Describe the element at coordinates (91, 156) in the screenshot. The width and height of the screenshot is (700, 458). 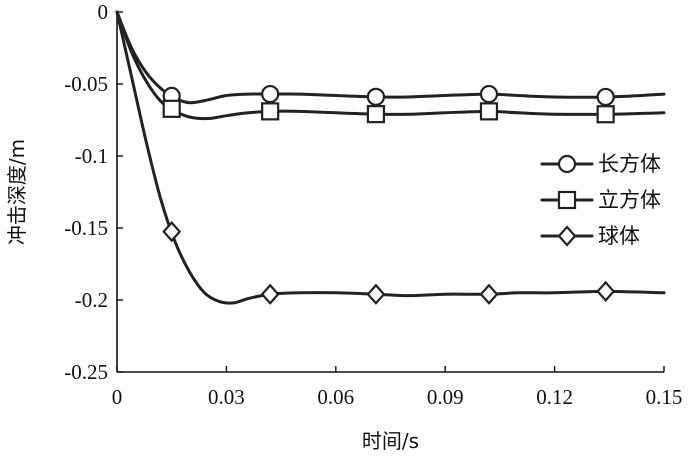
I see `y-tick-label: -0.1` at that location.